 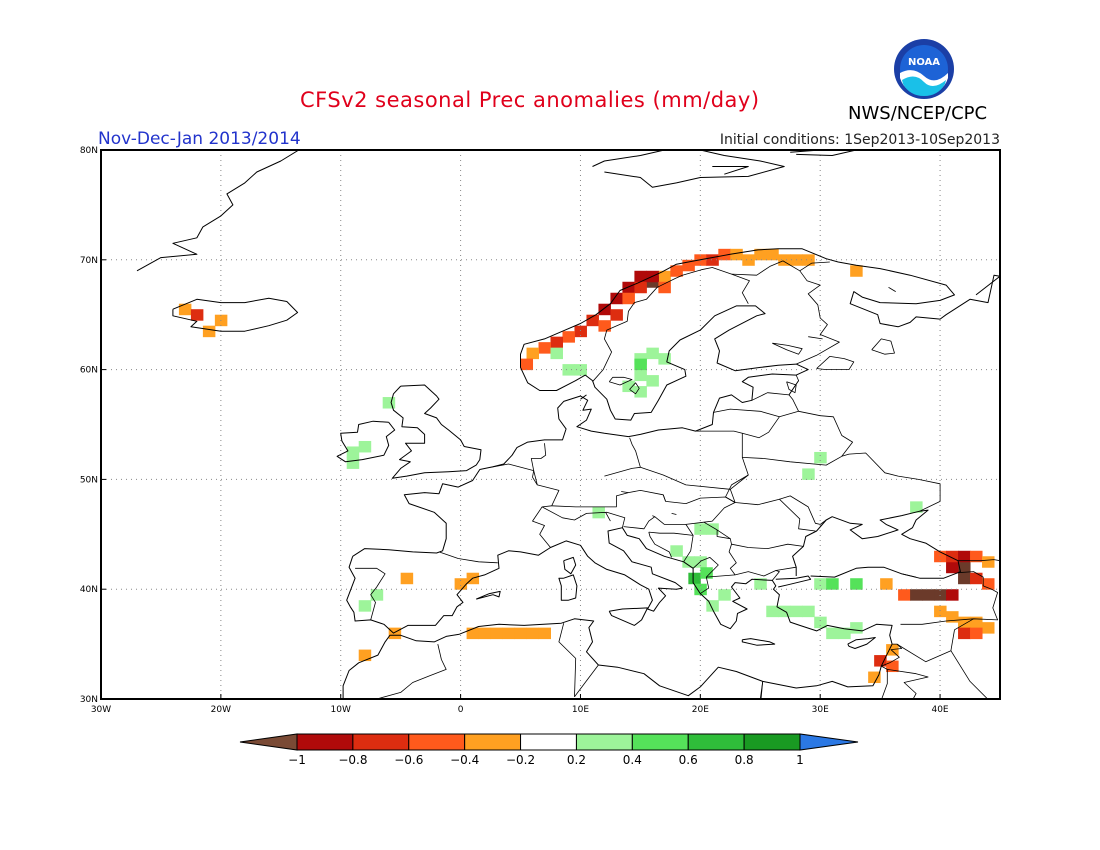 I want to click on agency-label: NWS/NCEP/CPC, so click(x=918, y=113).